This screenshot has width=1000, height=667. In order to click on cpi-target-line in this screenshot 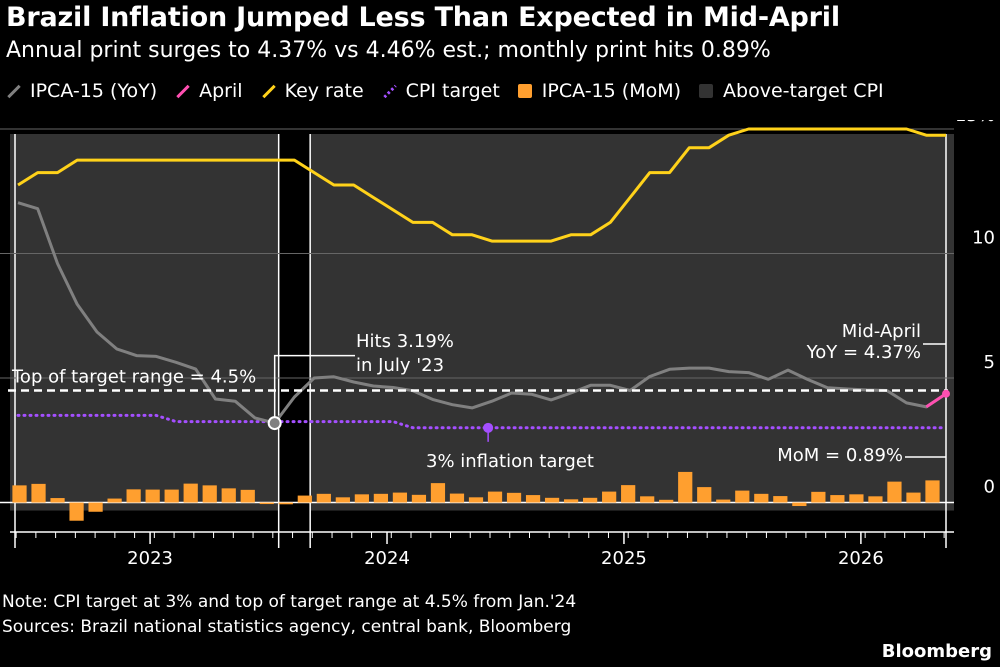, I will do `click(482, 421)`.